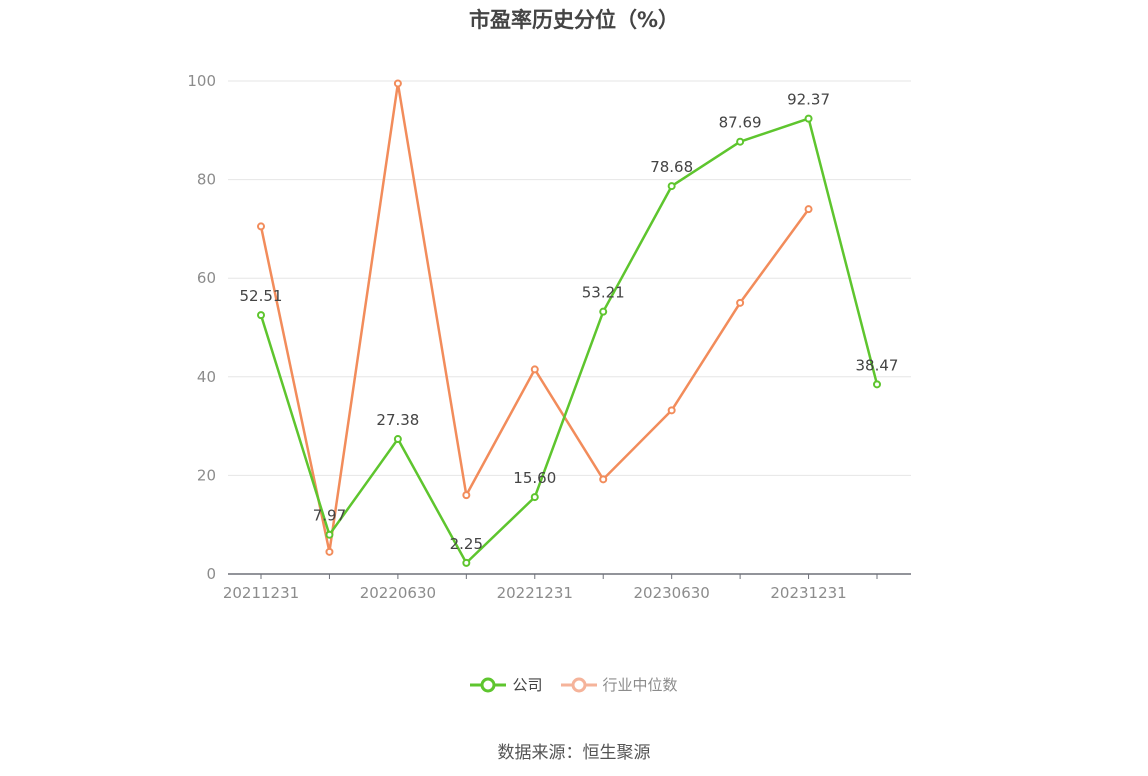  I want to click on data-label: 52.51, so click(261, 296).